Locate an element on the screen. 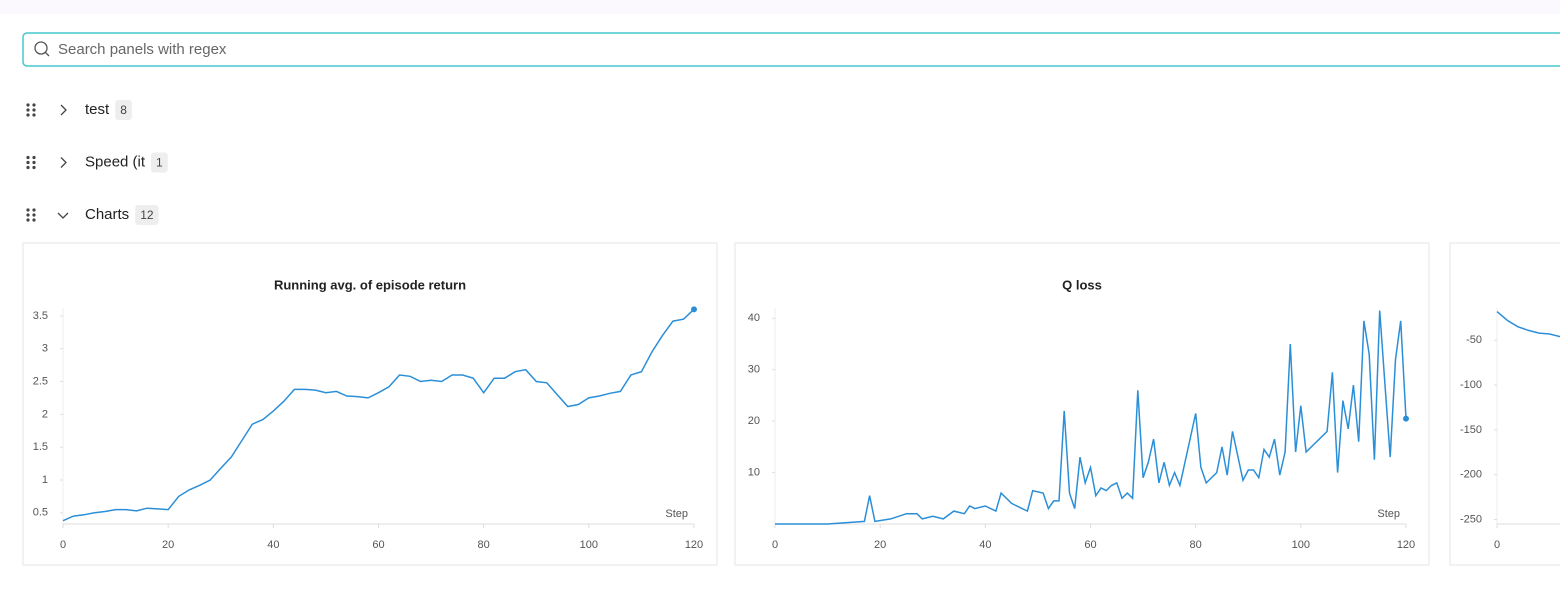 This screenshot has height=599, width=1560. section-header: Charts 12 is located at coordinates (92, 215).